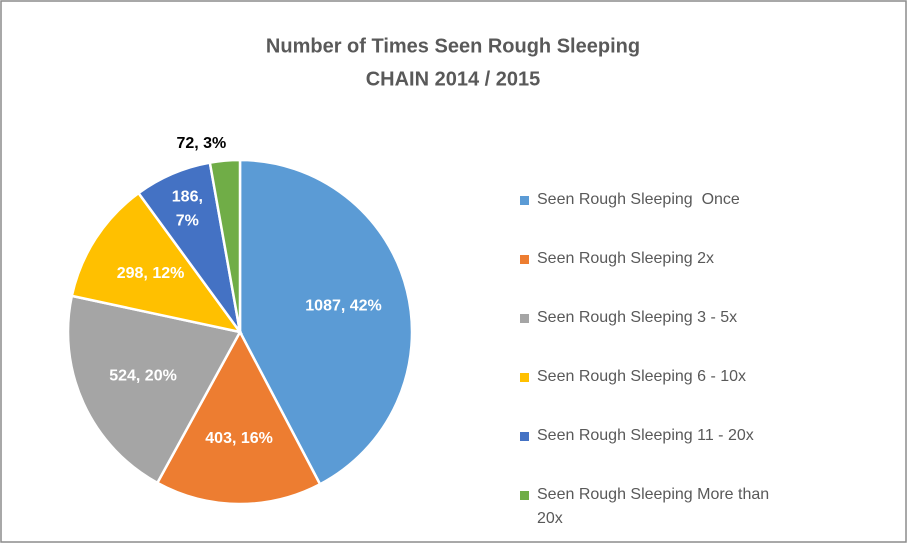 The height and width of the screenshot is (544, 908). What do you see at coordinates (670, 217) in the screenshot?
I see `legend-item: Seen Rough Sleeping Once` at bounding box center [670, 217].